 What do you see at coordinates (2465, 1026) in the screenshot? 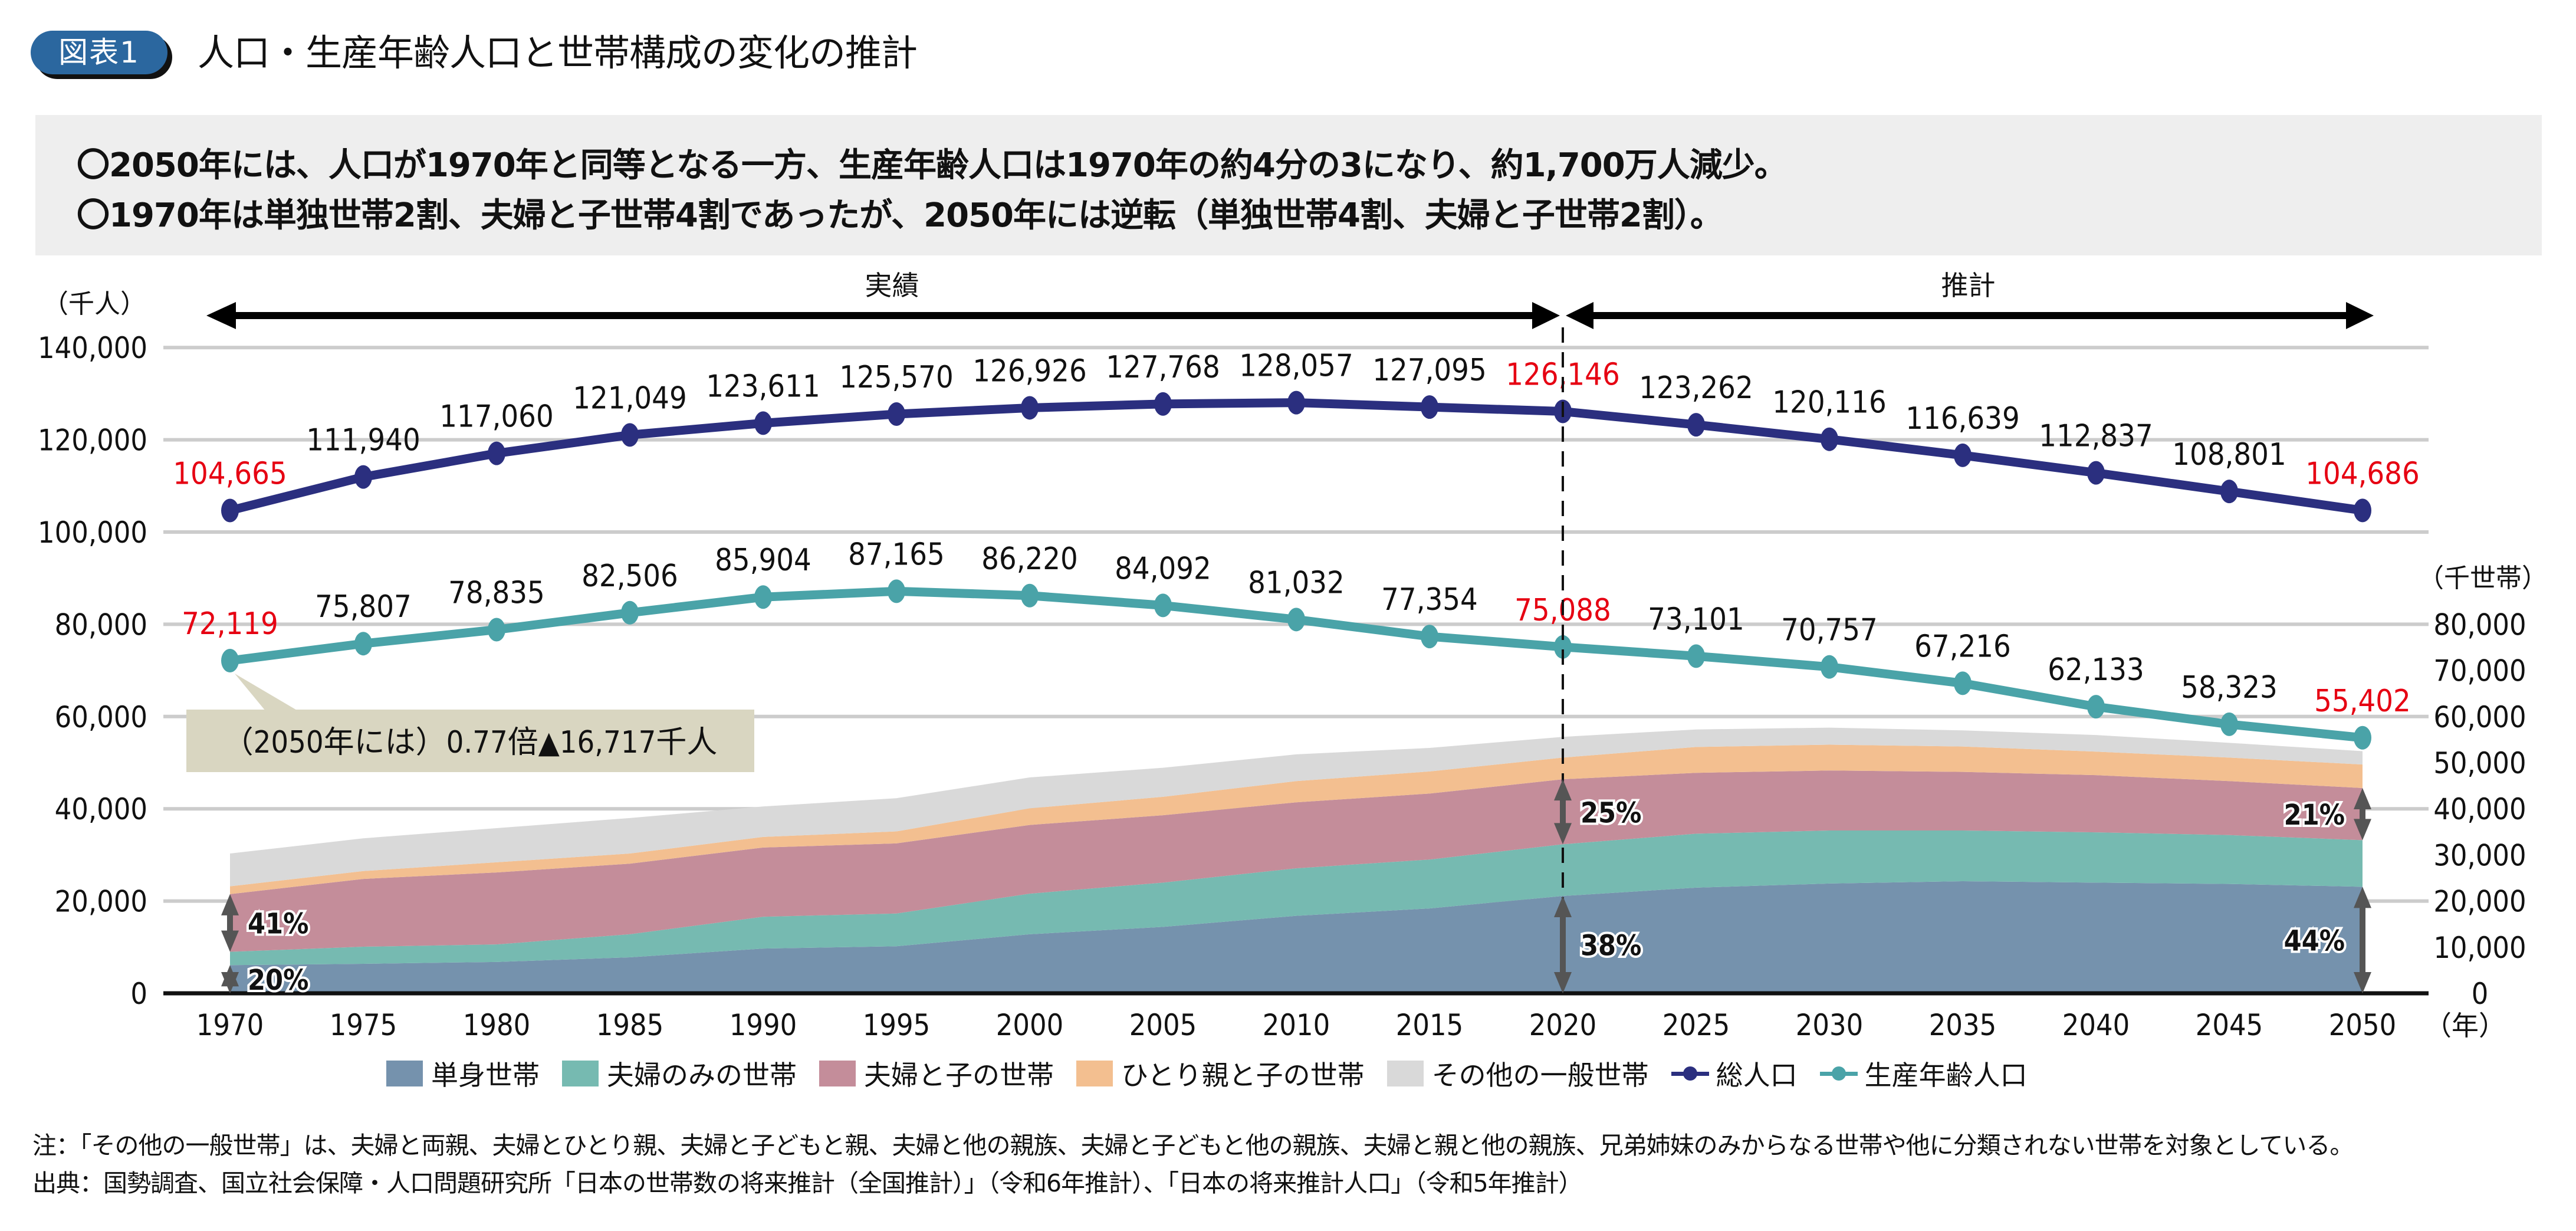
I see `x-axis-unit: （年）` at bounding box center [2465, 1026].